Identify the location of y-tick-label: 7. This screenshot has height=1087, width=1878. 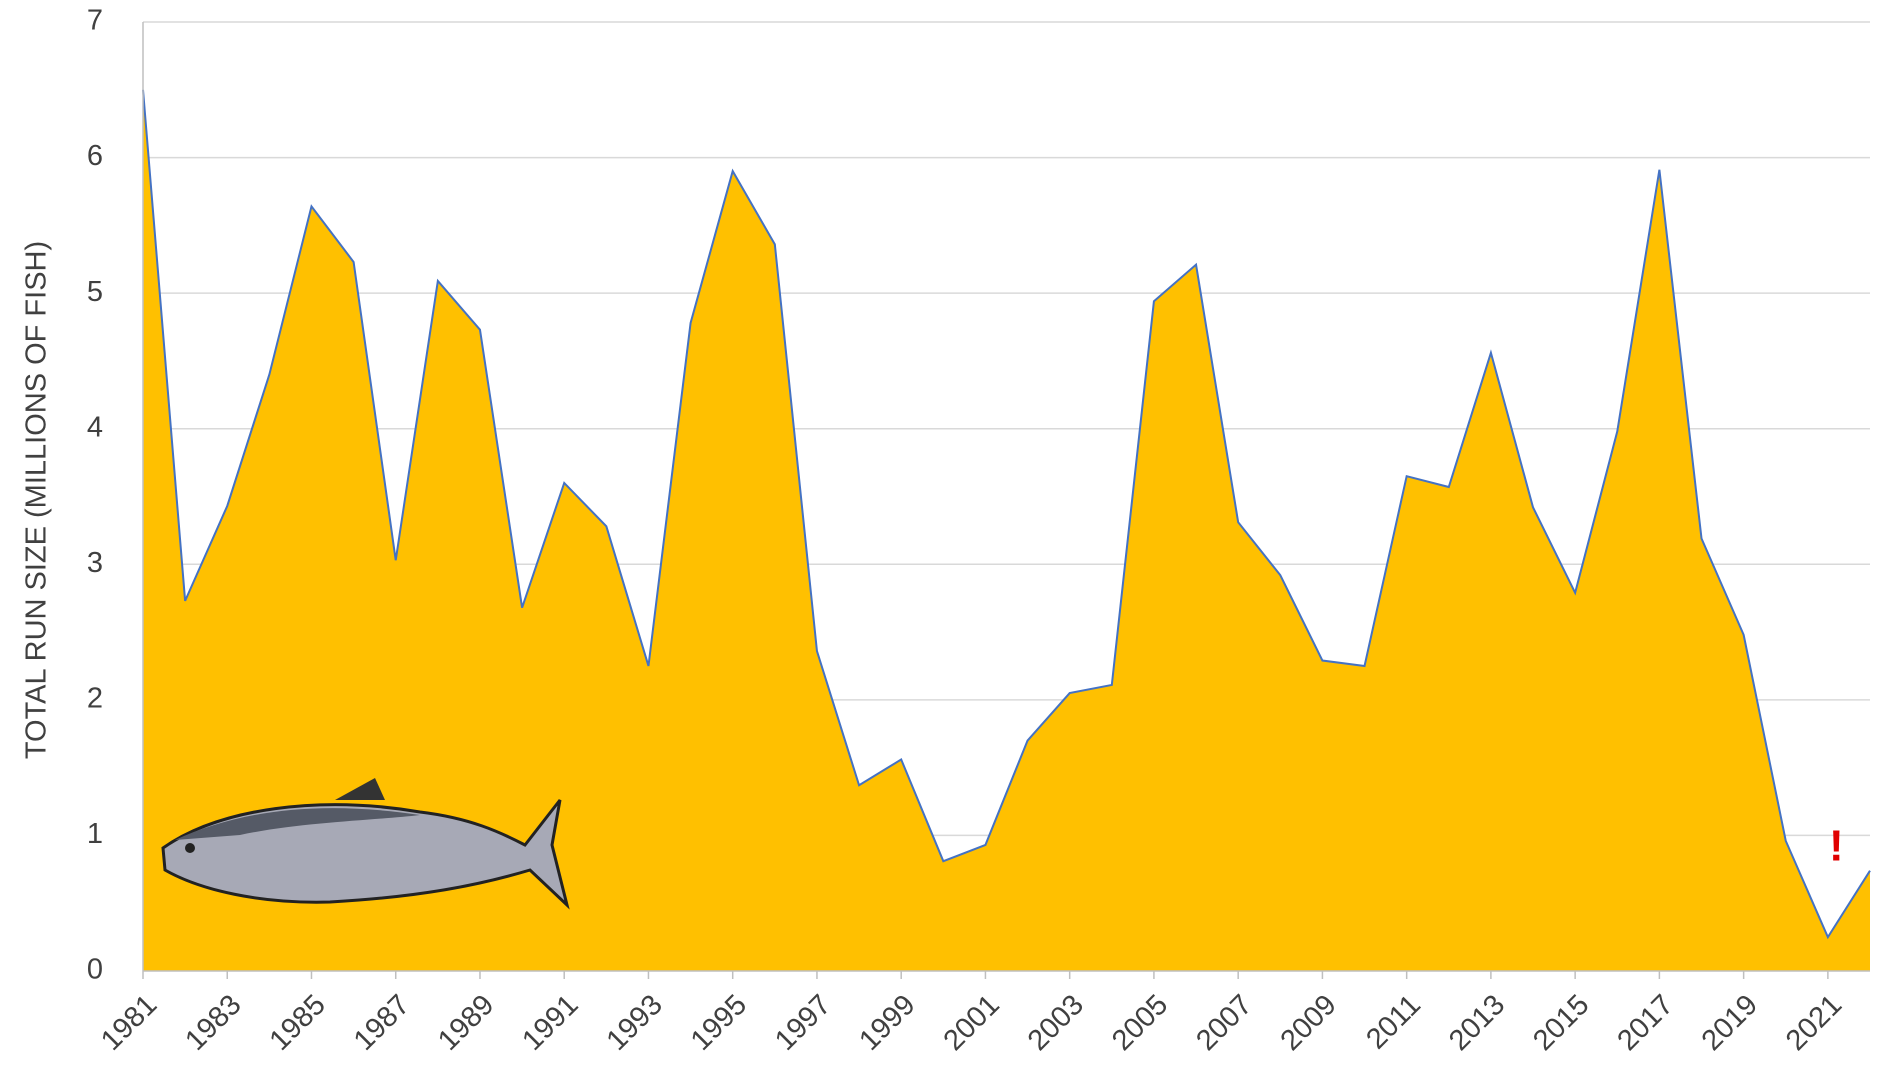
(95, 21).